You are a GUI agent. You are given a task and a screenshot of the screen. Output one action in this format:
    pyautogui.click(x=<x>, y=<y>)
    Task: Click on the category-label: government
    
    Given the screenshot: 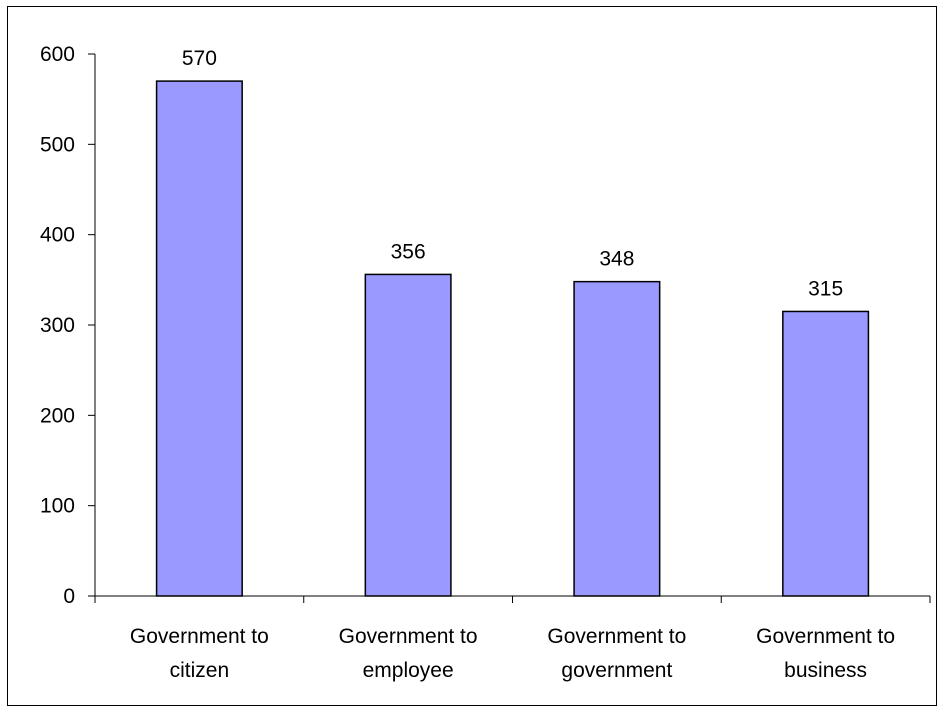 What is the action you would take?
    pyautogui.click(x=616, y=670)
    